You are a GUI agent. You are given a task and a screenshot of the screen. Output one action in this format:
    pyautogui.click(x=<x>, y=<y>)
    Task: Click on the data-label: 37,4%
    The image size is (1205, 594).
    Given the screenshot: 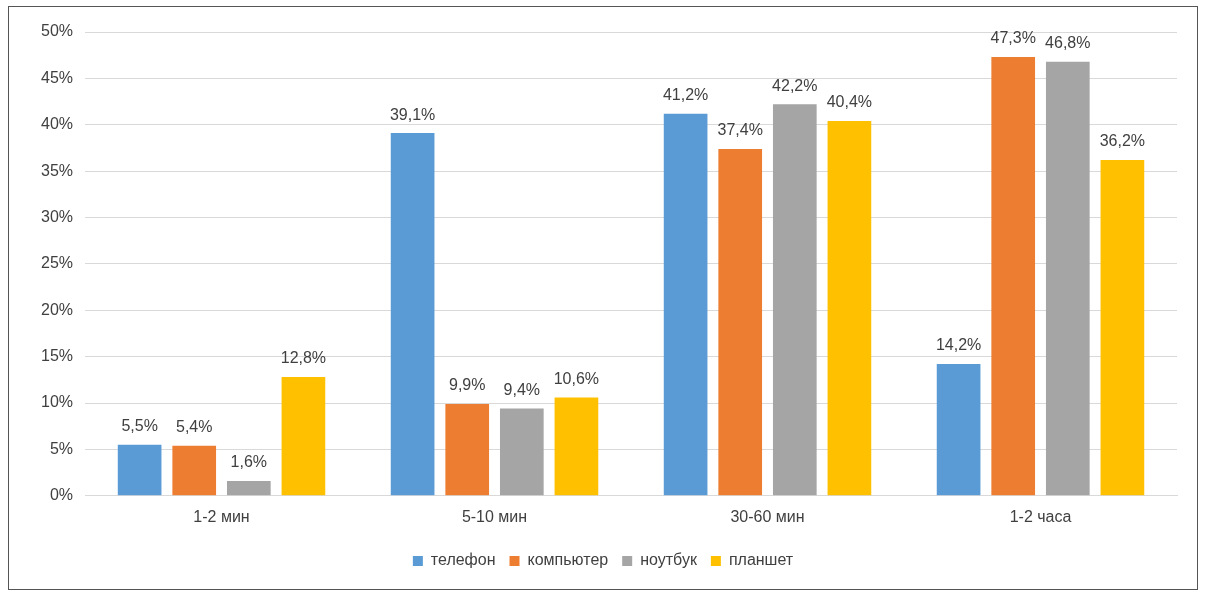 What is the action you would take?
    pyautogui.click(x=740, y=130)
    